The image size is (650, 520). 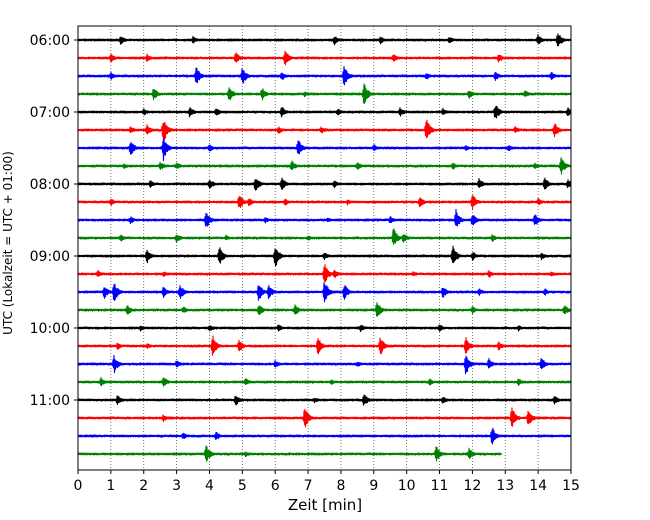 I want to click on y-tick-label: 11:00, so click(x=50, y=401).